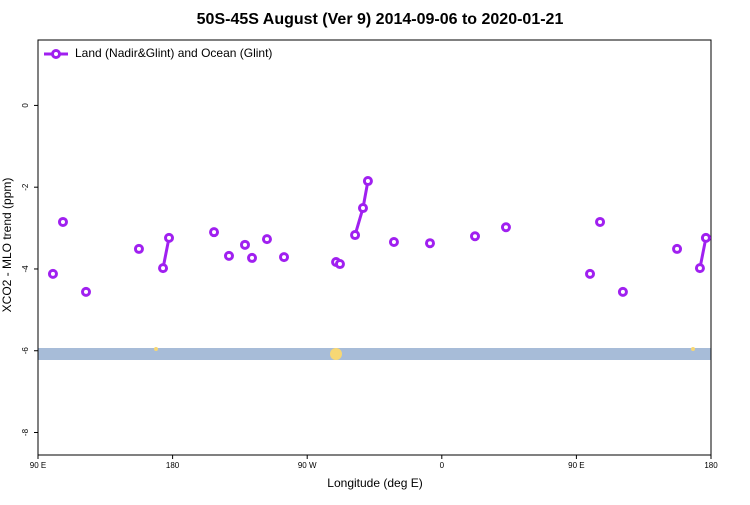  What do you see at coordinates (173, 53) in the screenshot?
I see `legend-label: Land (Nadir&Glint) and Ocean (Glint)` at bounding box center [173, 53].